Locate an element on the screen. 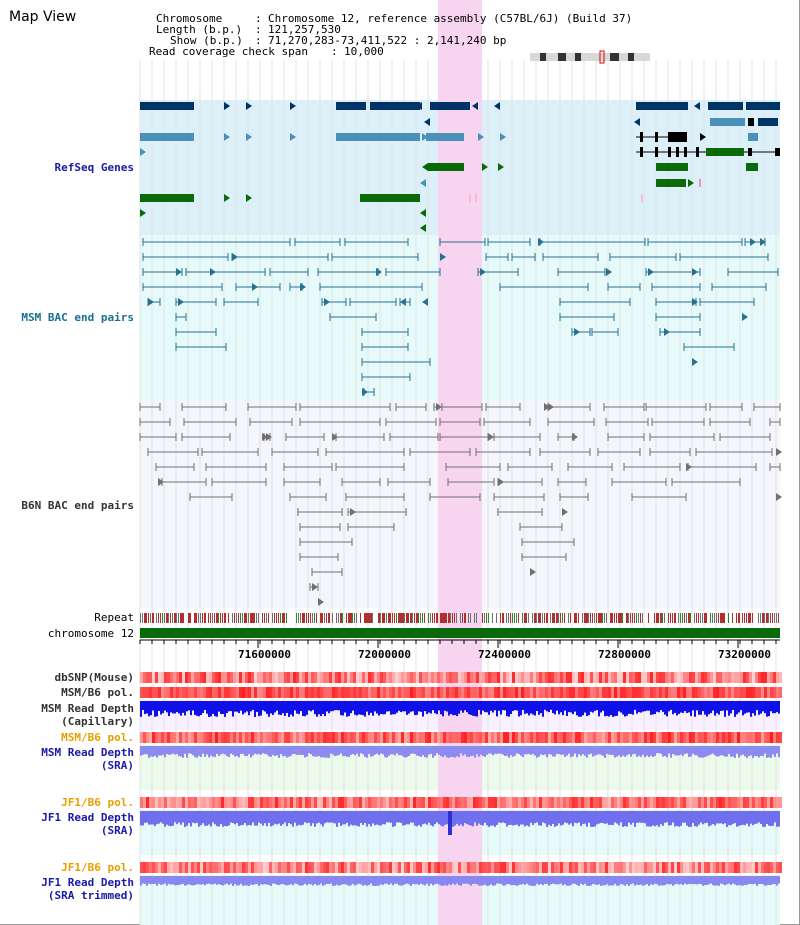 Image resolution: width=800 pixels, height=925 pixels. track-label-jf1-b6-pol-trim: JF1/B6 pol. is located at coordinates (97, 867).